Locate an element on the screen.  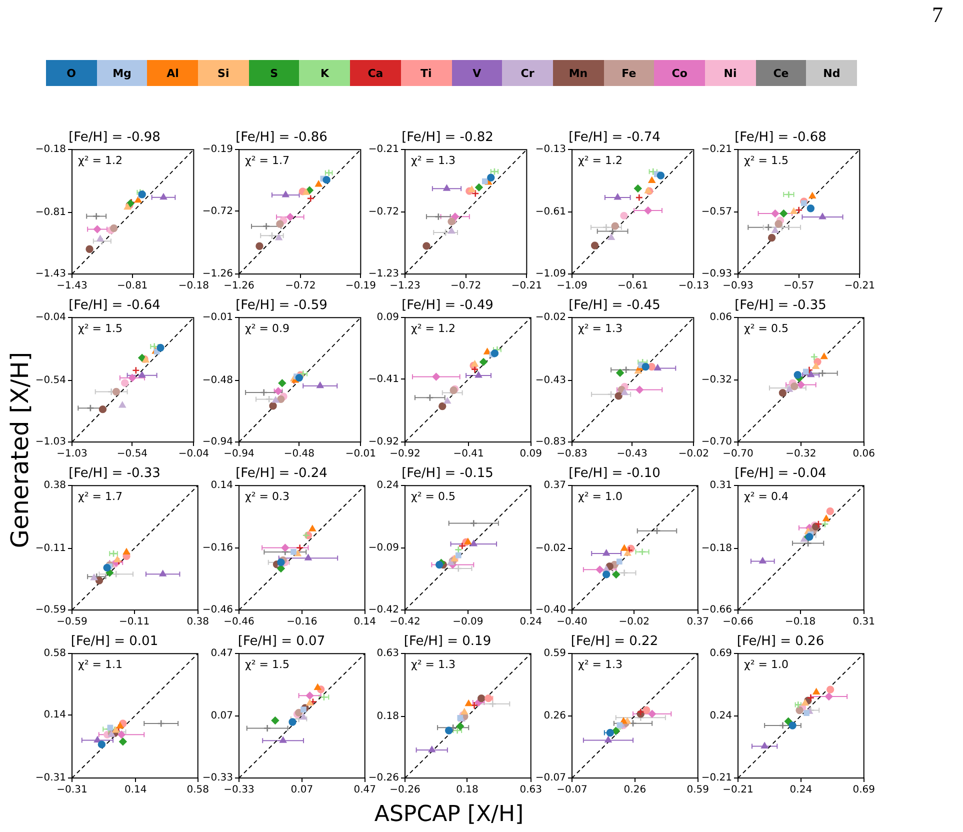
y-tick-label: 0.58 is located at coordinates (55, 654).